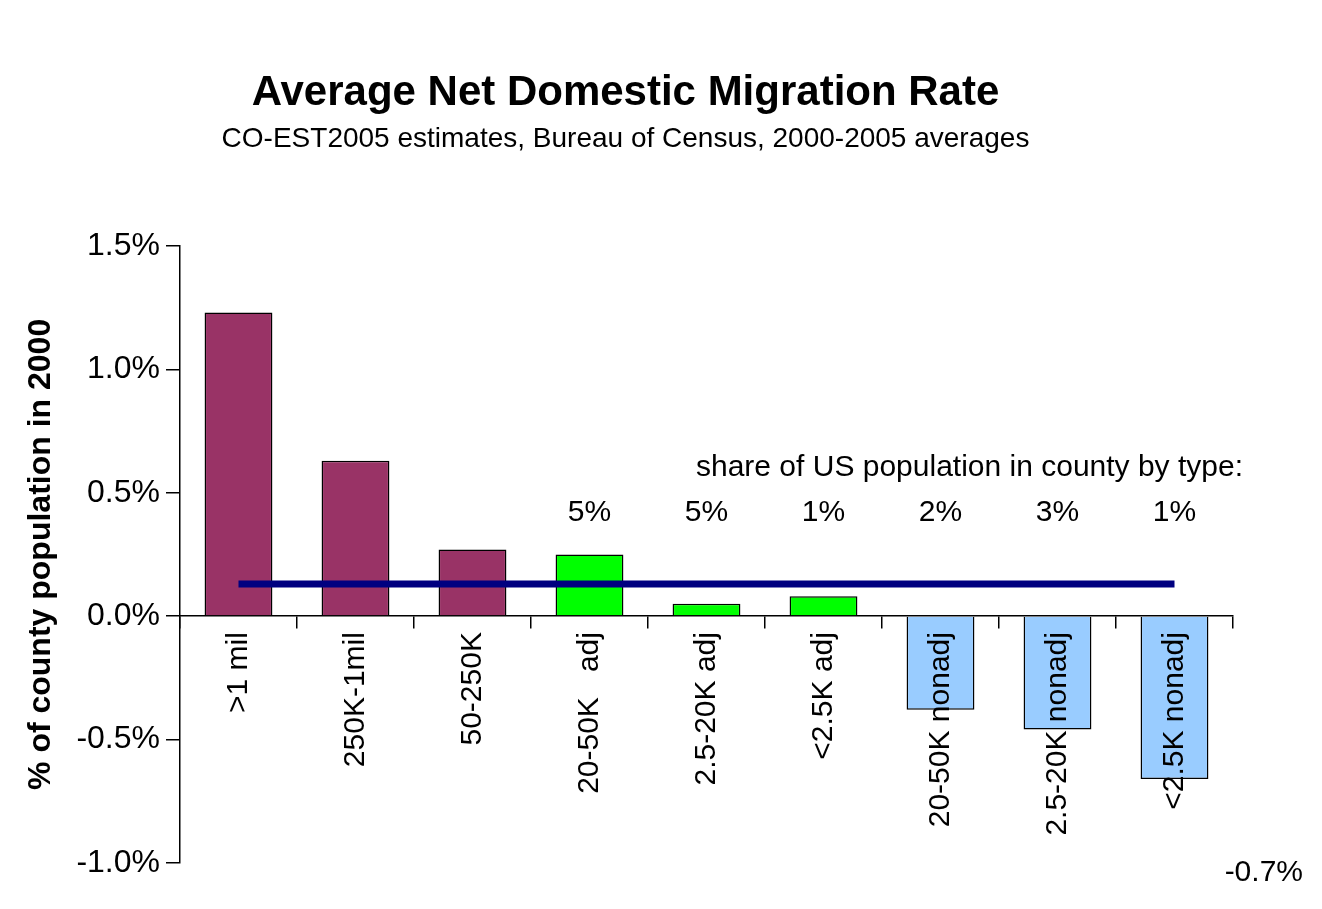 This screenshot has height=909, width=1322. Describe the element at coordinates (123, 367) in the screenshot. I see `y-tick-label: 1.0%` at that location.